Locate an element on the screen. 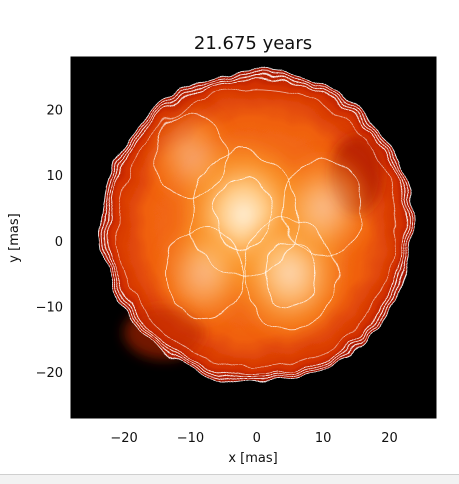 This screenshot has height=484, width=459. y-tick-label: 10 is located at coordinates (54, 176).